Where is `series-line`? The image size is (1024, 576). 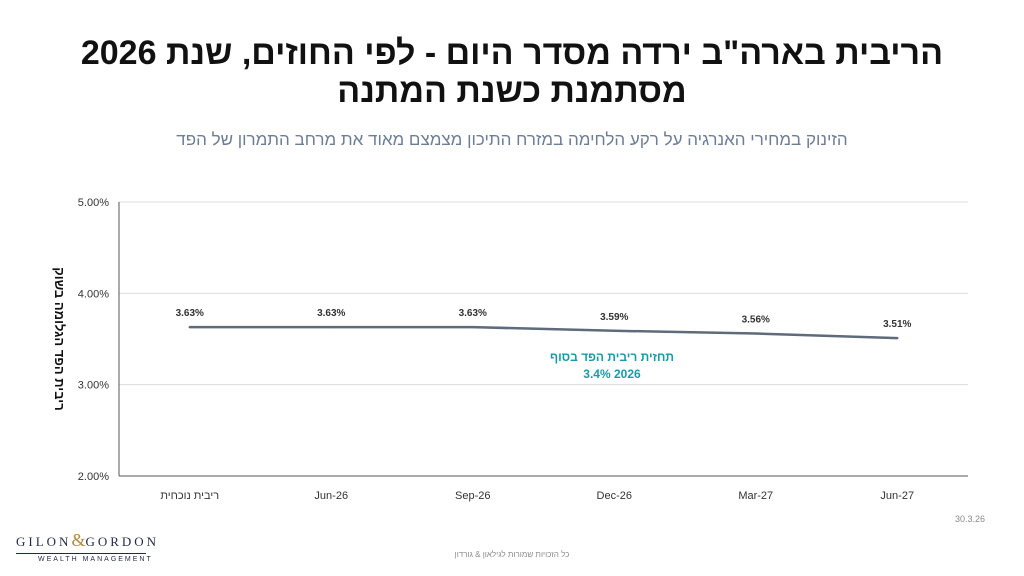 series-line is located at coordinates (543, 332).